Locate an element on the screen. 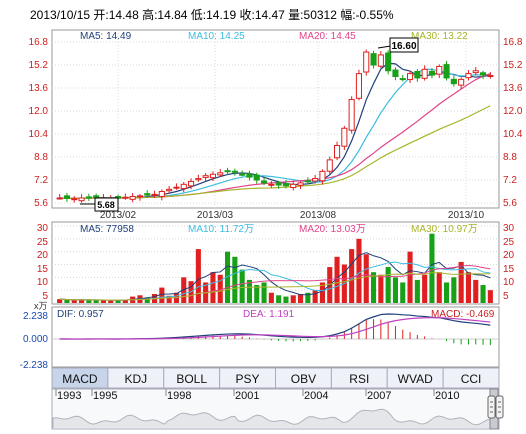 The height and width of the screenshot is (434, 526). tab-label: OBV is located at coordinates (303, 379).